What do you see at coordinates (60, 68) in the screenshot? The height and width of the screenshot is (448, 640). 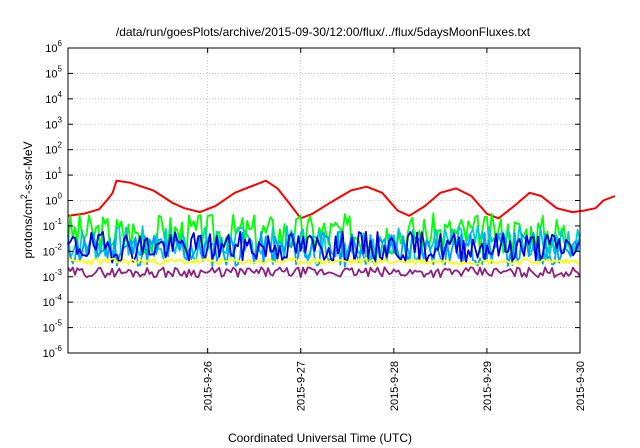 I see `y-tick-label-exp: 5` at bounding box center [60, 68].